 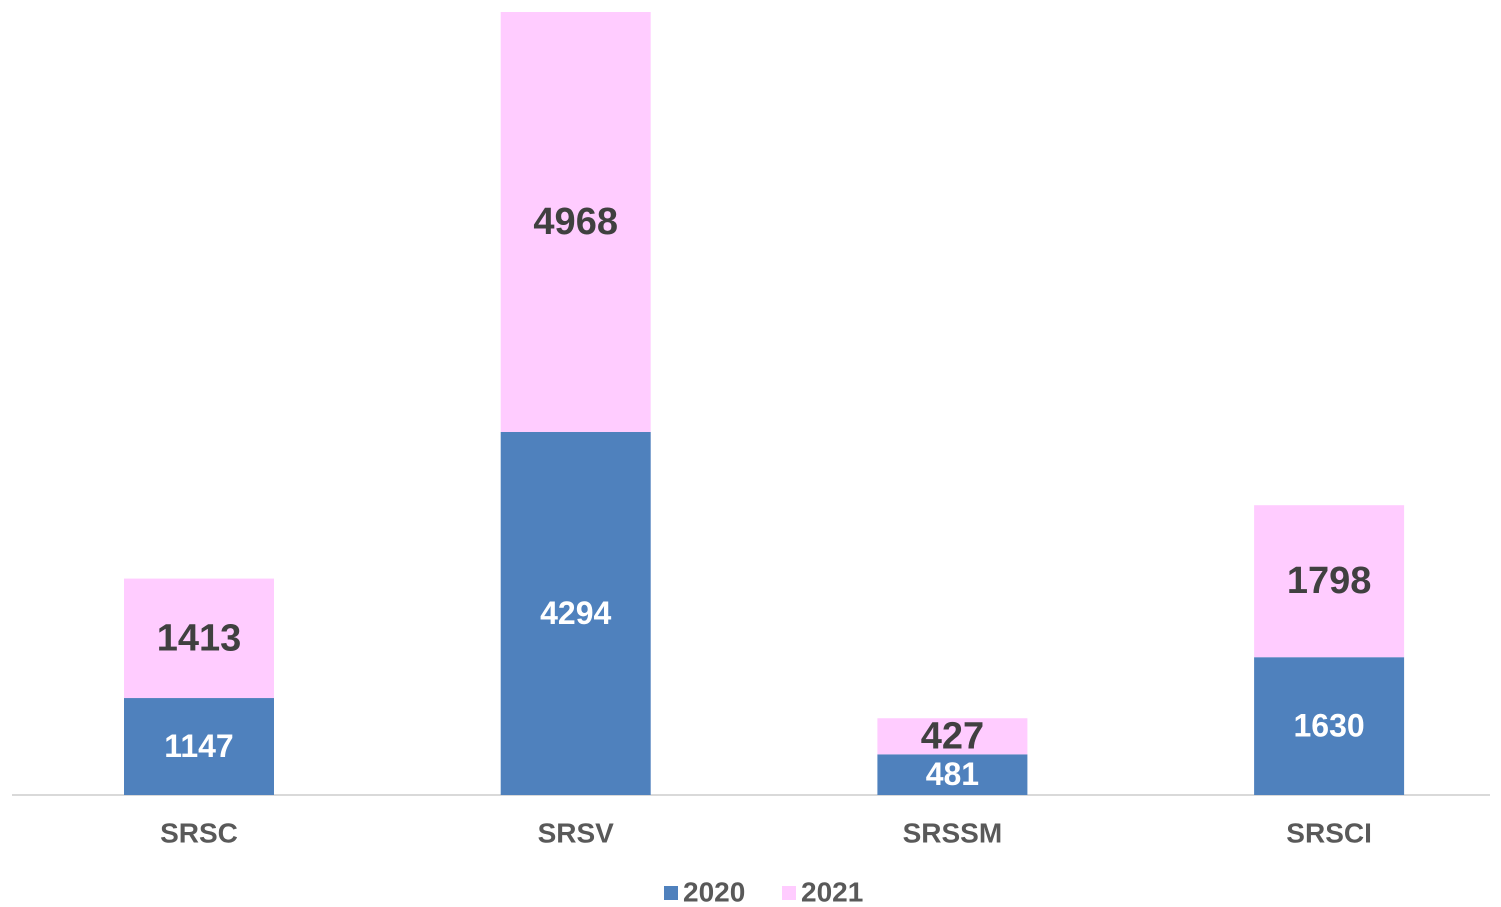 I want to click on data-label: 1413, so click(x=199, y=638).